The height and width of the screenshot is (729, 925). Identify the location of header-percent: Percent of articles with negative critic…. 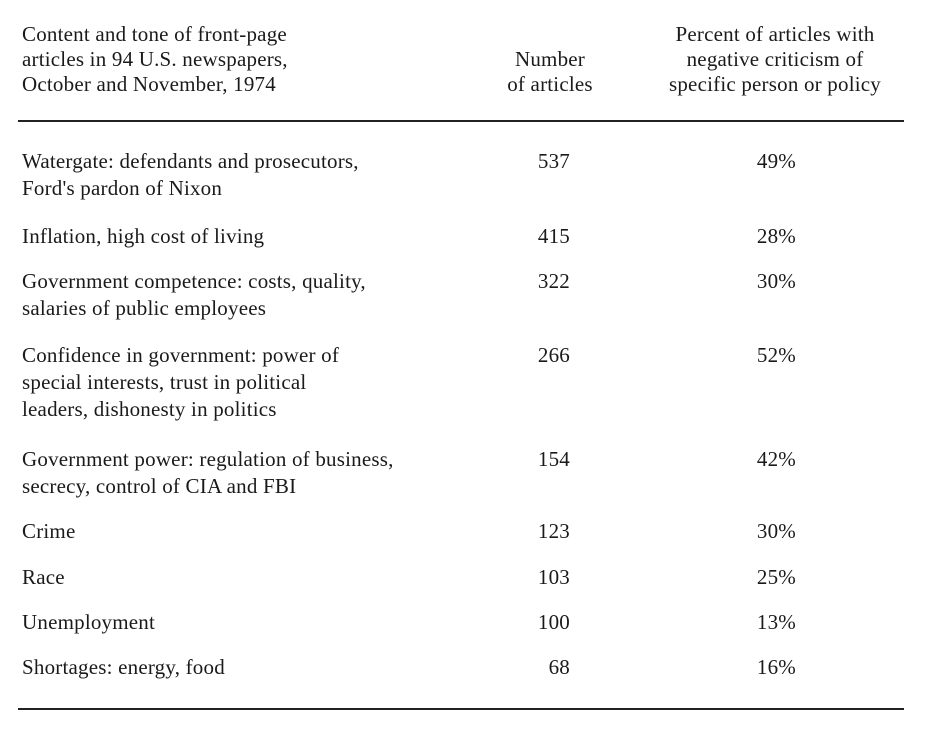
(775, 59).